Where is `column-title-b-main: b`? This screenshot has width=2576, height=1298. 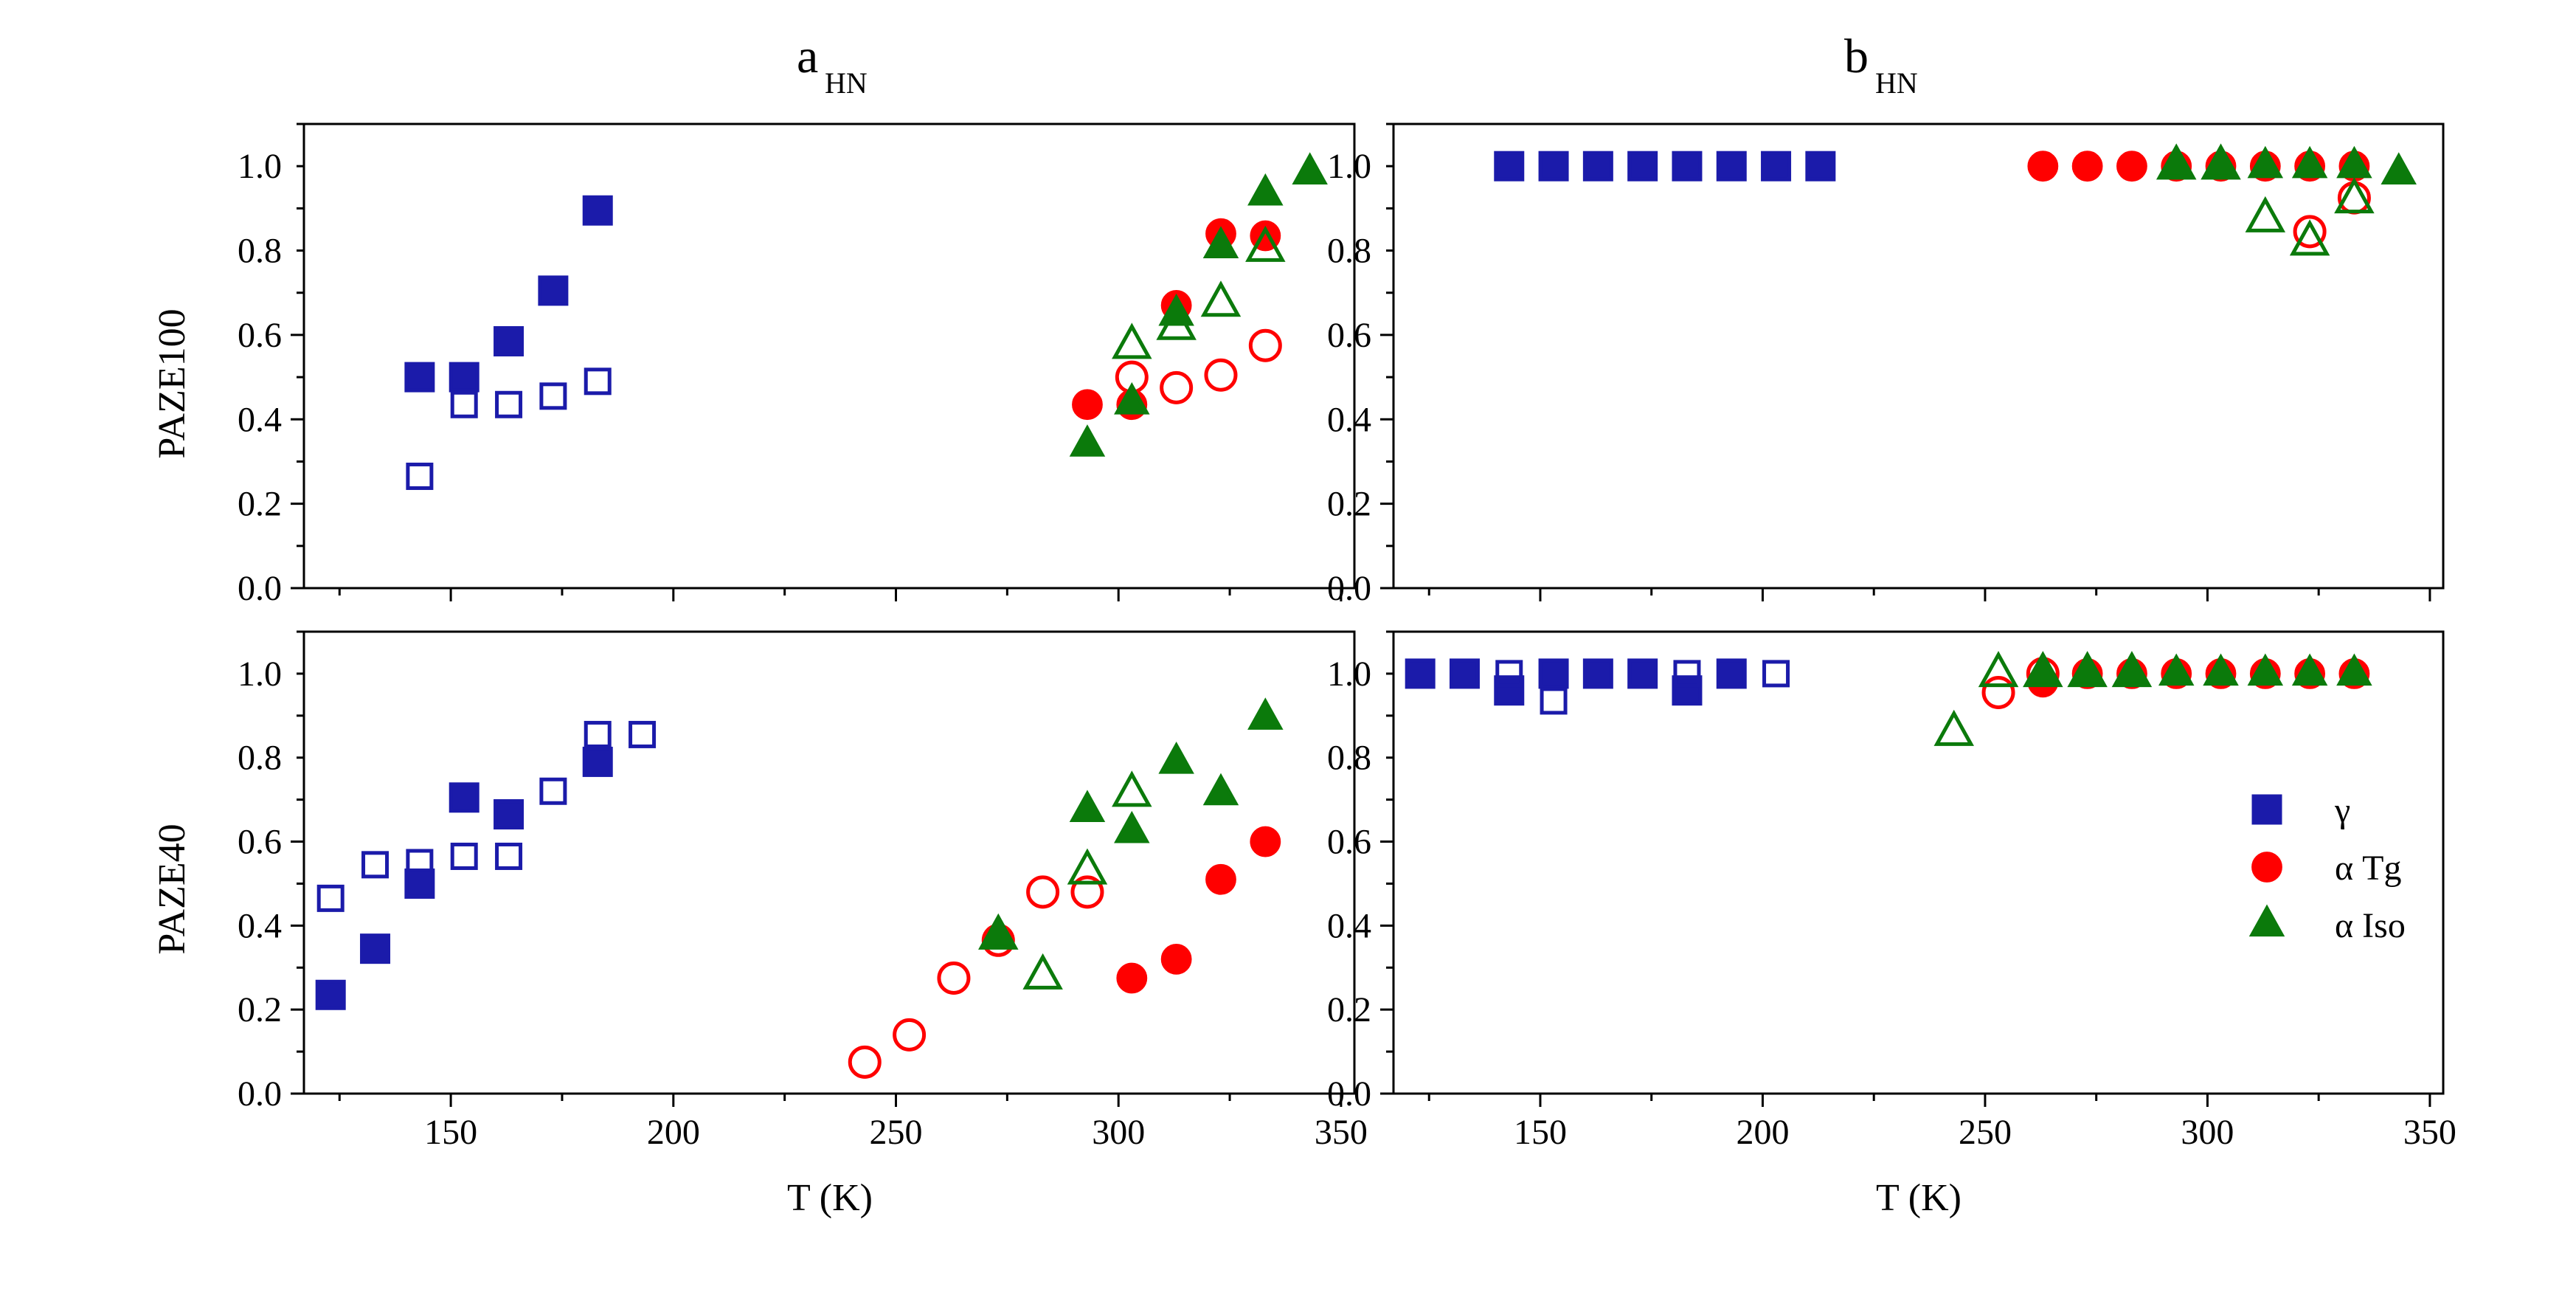 column-title-b-main: b is located at coordinates (1857, 57).